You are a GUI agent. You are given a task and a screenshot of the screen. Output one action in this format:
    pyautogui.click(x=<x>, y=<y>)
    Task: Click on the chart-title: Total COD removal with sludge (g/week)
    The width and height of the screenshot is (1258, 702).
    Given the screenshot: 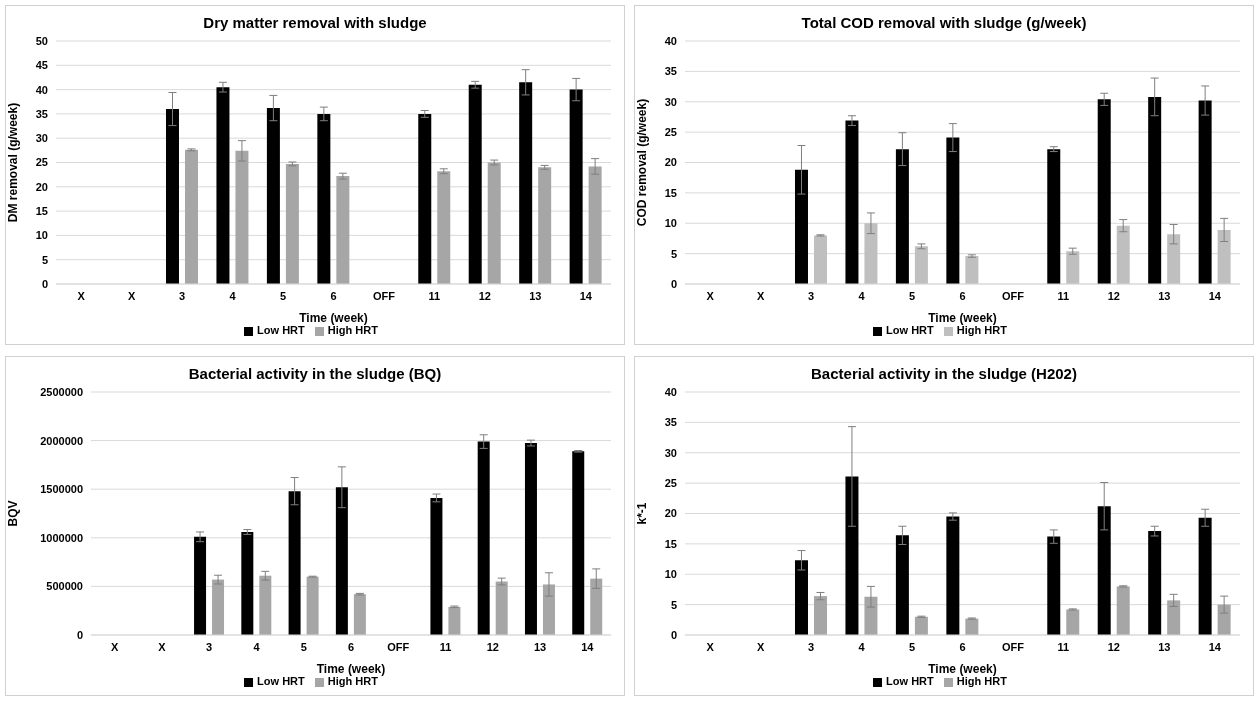 What is the action you would take?
    pyautogui.click(x=944, y=23)
    